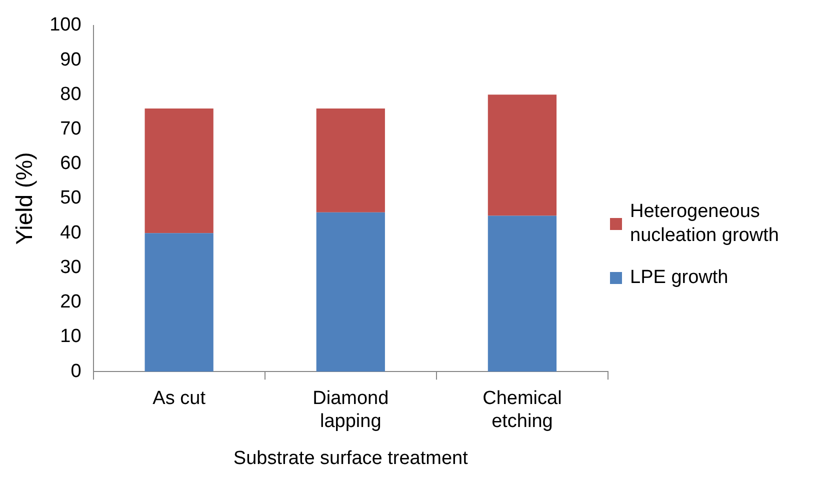  I want to click on x-tick-label: As cut, so click(179, 399).